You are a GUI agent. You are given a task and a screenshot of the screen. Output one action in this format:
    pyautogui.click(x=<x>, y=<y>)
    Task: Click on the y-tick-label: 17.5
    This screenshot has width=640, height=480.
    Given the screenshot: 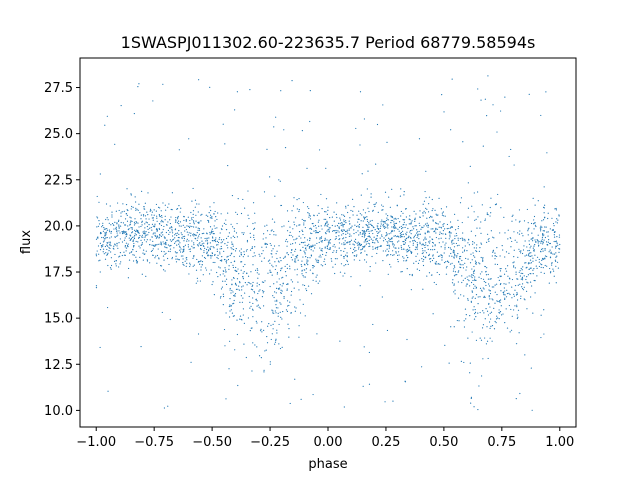 What is the action you would take?
    pyautogui.click(x=58, y=273)
    